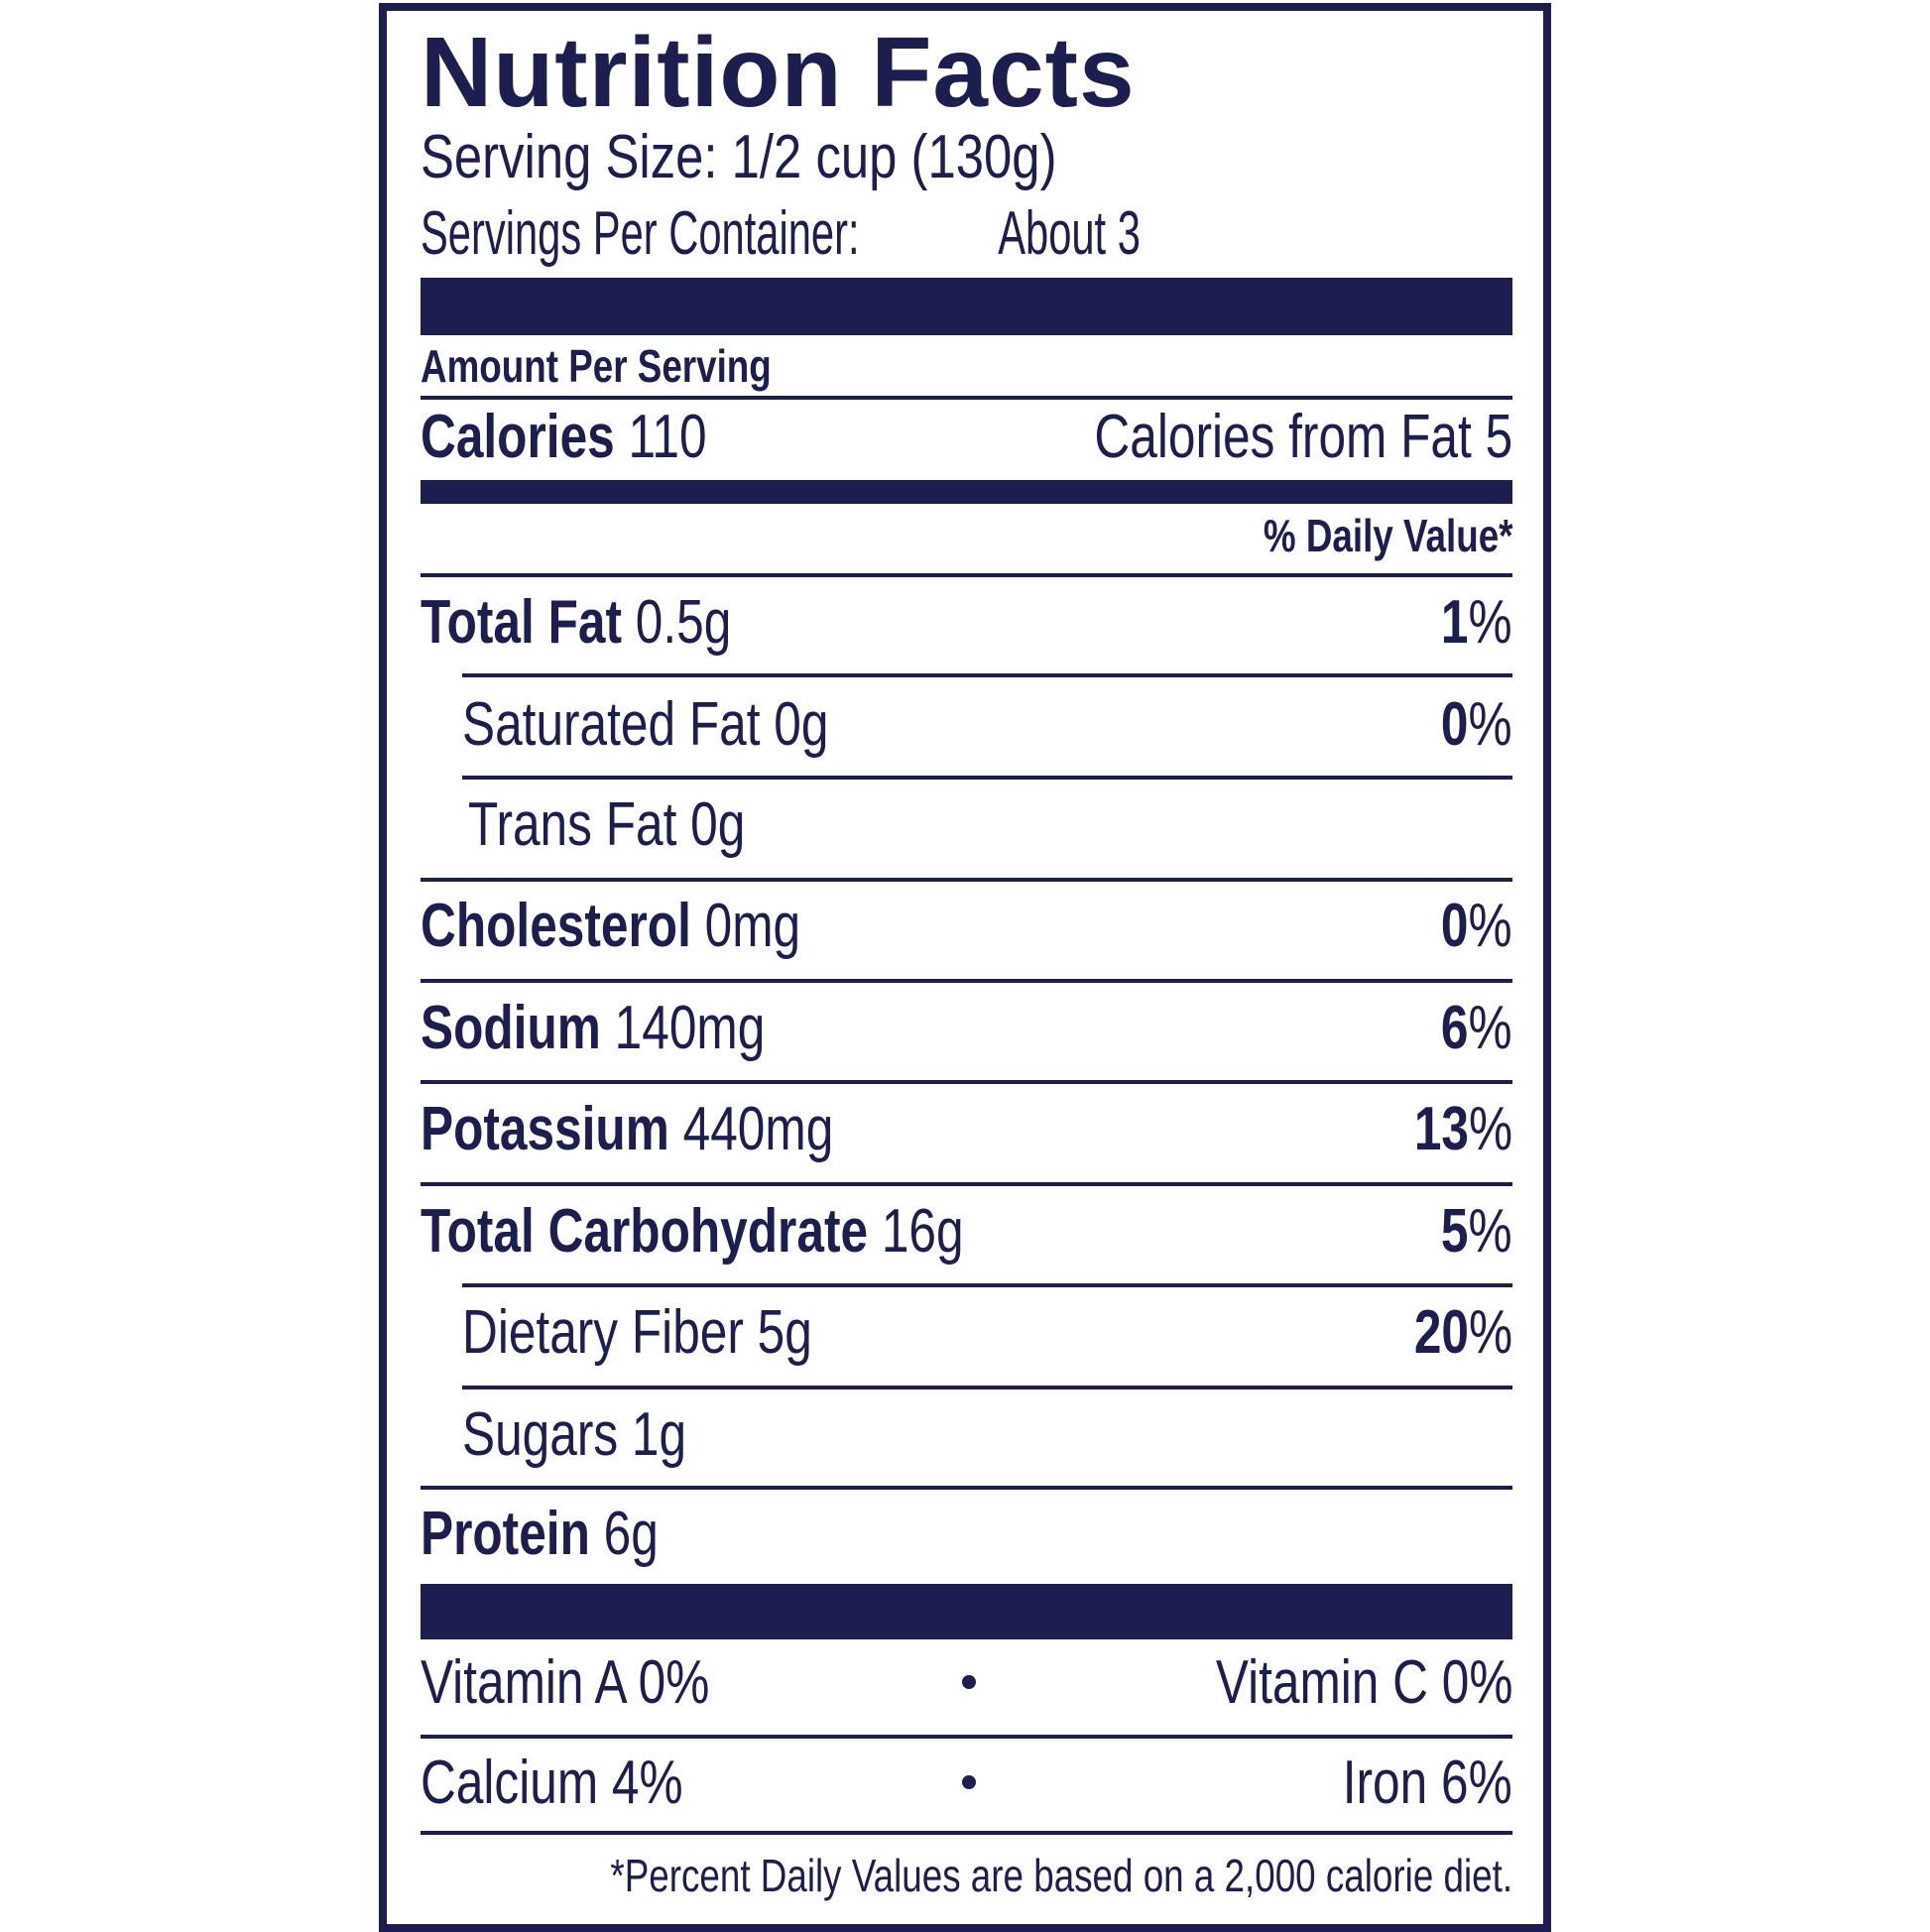  What do you see at coordinates (739, 157) in the screenshot?
I see `serving-size-text: Serving Size: 1/2 cup (130g)` at bounding box center [739, 157].